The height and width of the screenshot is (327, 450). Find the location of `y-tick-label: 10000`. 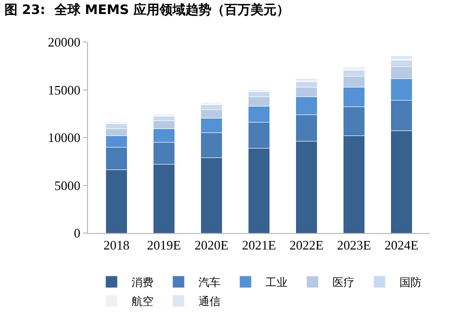

y-tick-label: 10000 is located at coordinates (64, 138).